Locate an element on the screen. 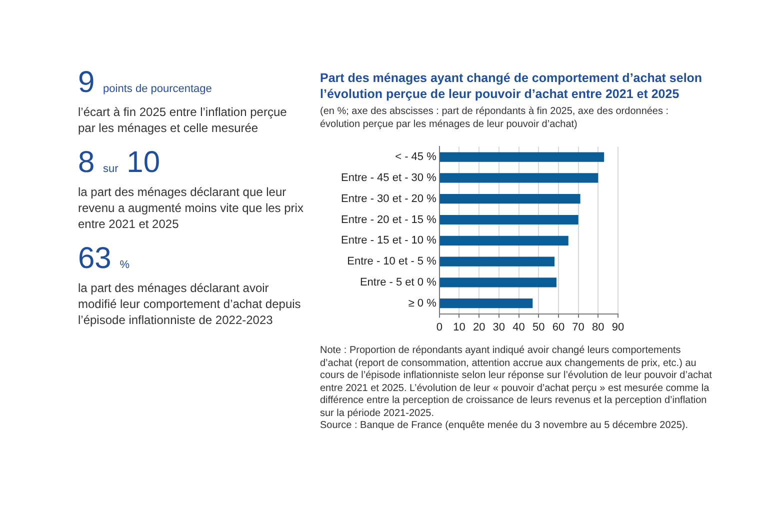 Image resolution: width=768 pixels, height=525 pixels. chart-subtitle: (en %; axe des abscisses : part de répondants à fin 2025, axe des ordonnées : évolution perçue par les ménages de leur pouvoir d’achat) is located at coordinates (495, 118).